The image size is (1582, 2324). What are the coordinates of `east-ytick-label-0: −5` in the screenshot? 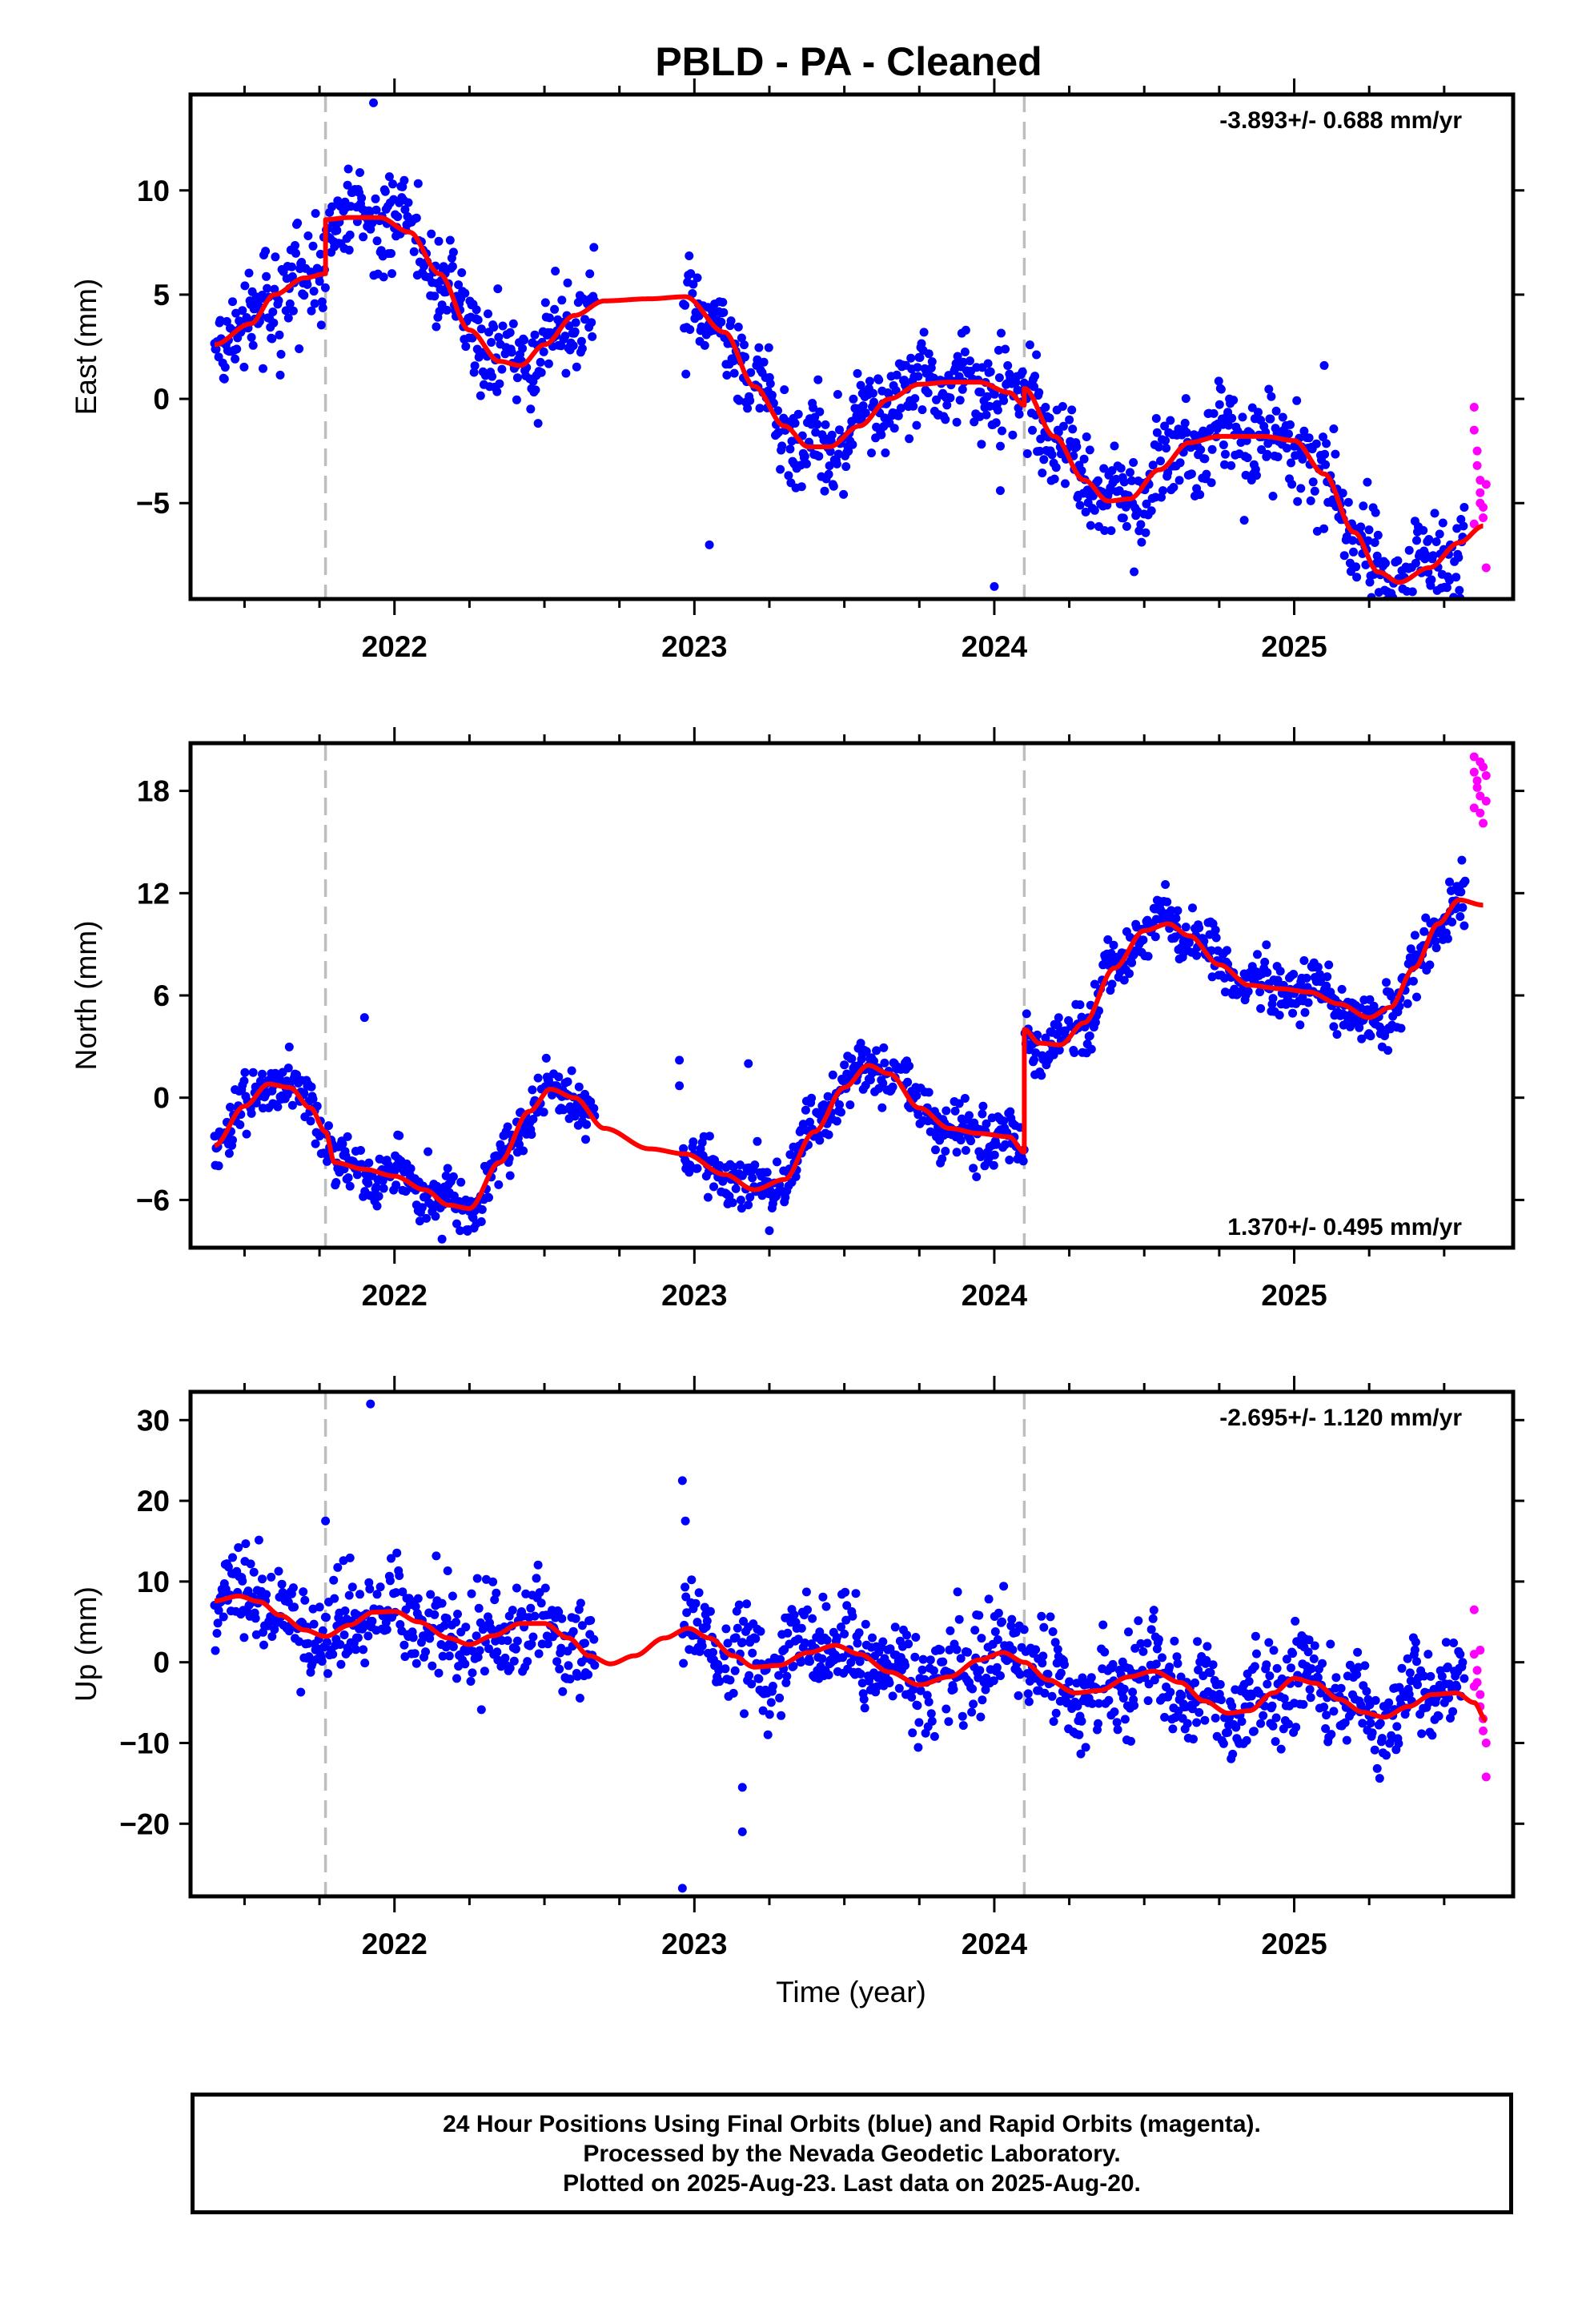 It's located at (153, 504).